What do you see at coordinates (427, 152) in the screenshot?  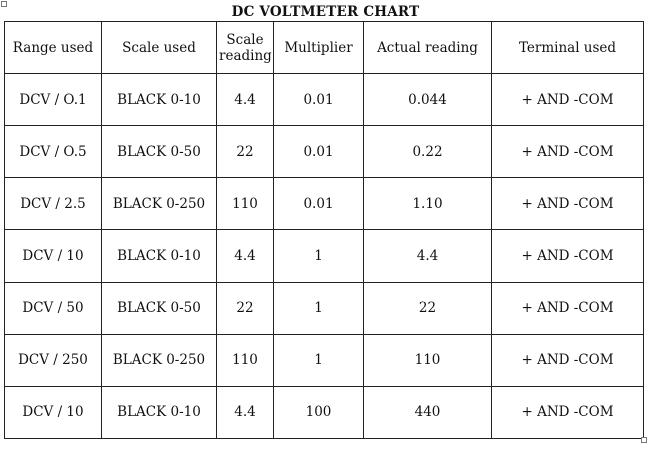 I see `cell-actual-reading: 0.22` at bounding box center [427, 152].